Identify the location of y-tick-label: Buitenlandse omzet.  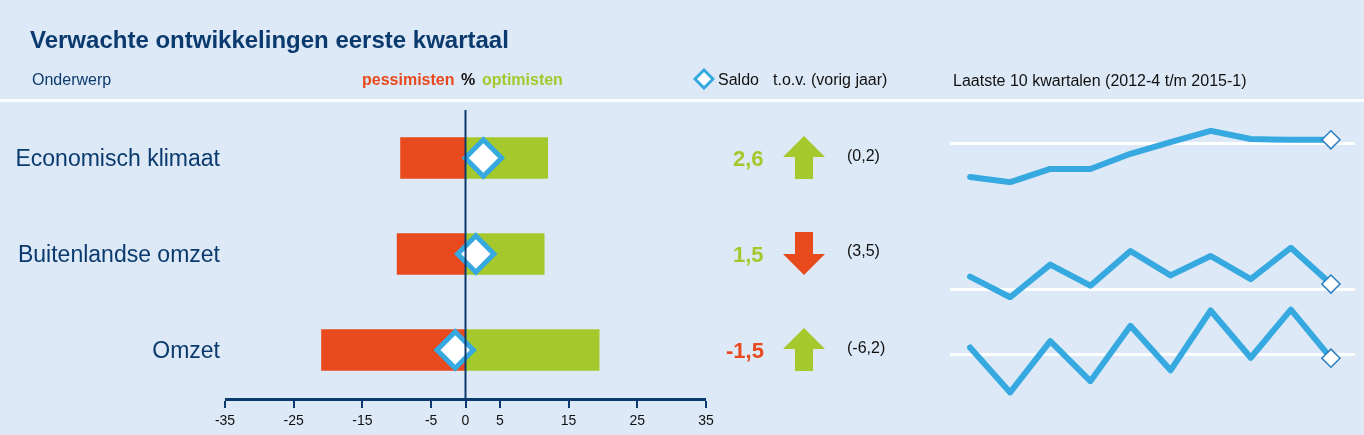
(119, 254).